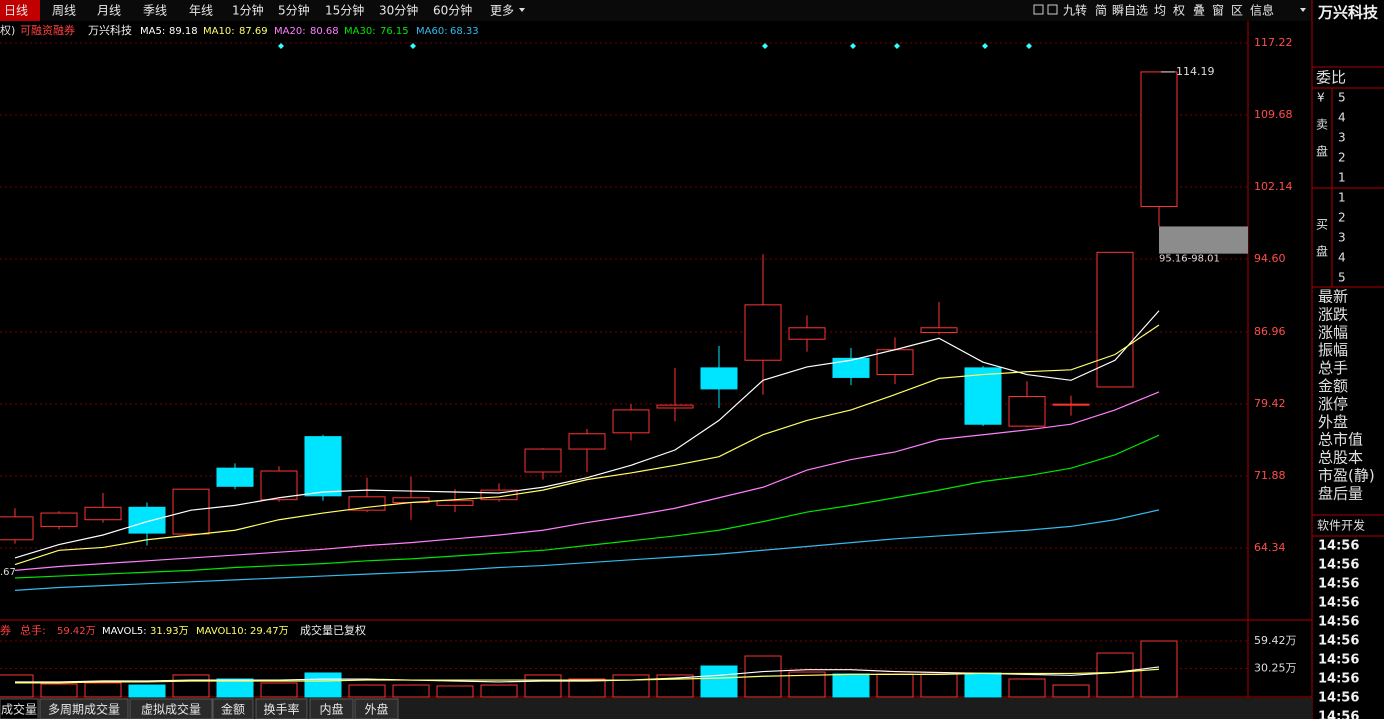 The width and height of the screenshot is (1384, 719). Describe the element at coordinates (1333, 332) in the screenshot. I see `field-label: 涨幅` at that location.